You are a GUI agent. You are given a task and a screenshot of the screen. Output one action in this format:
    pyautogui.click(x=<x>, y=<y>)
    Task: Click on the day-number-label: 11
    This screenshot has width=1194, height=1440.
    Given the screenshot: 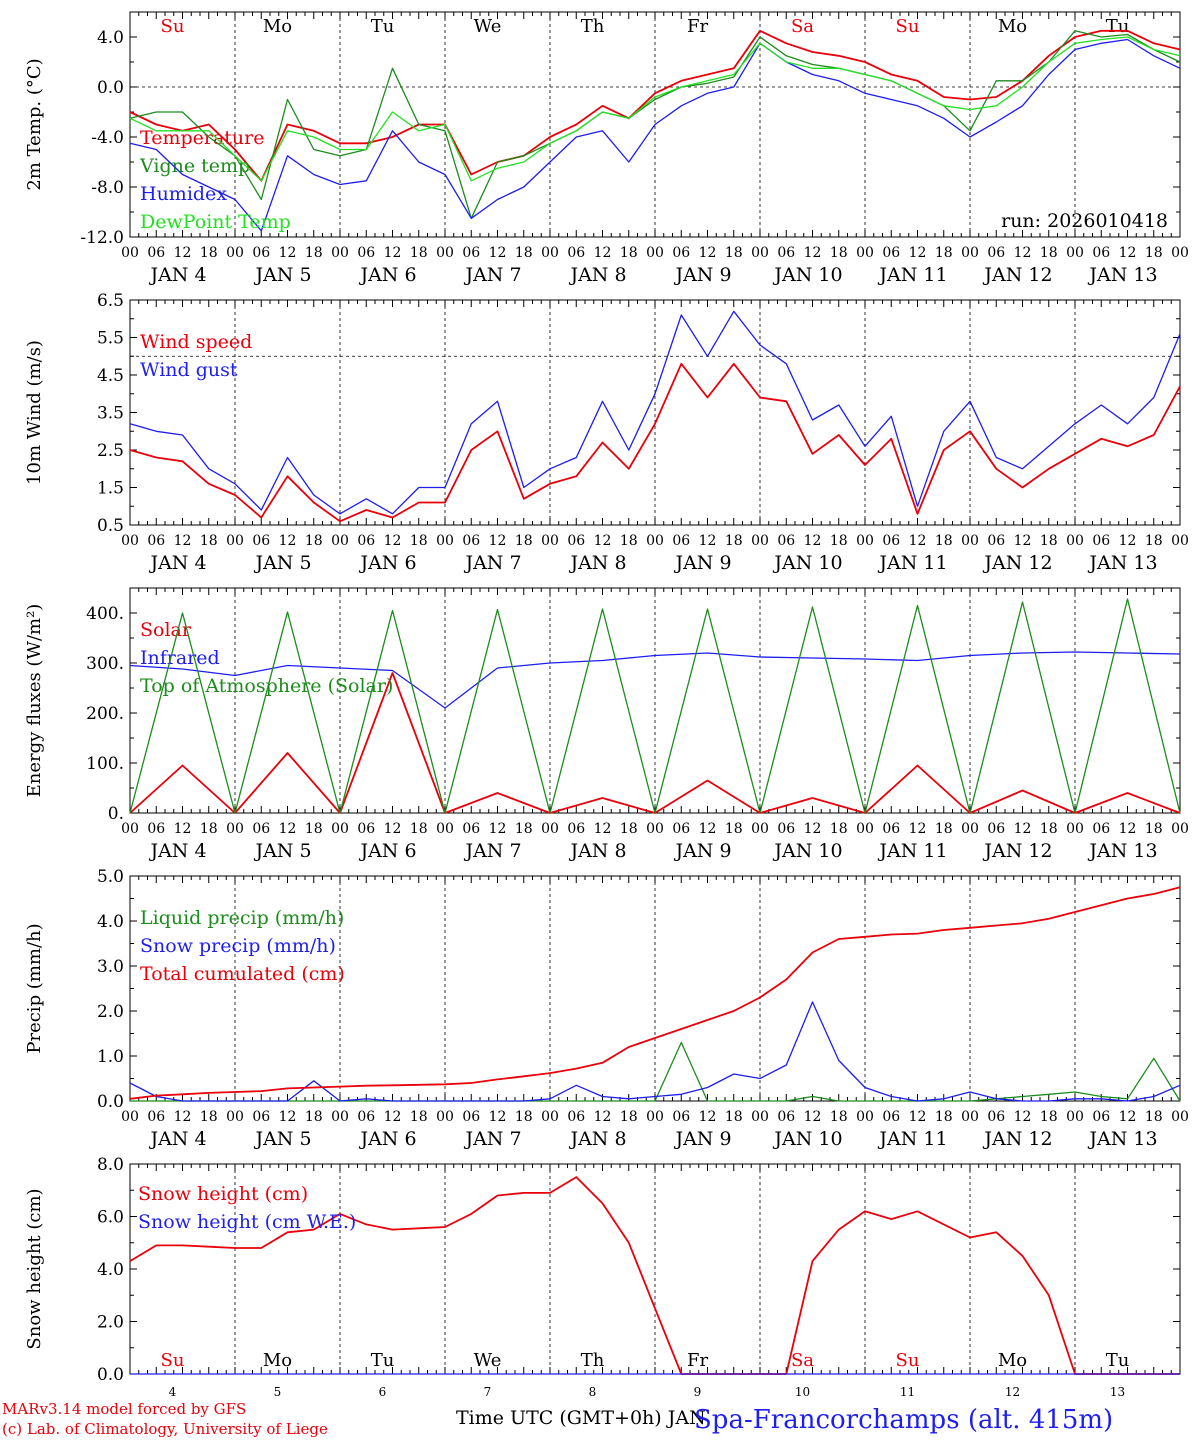 What is the action you would take?
    pyautogui.click(x=907, y=1392)
    